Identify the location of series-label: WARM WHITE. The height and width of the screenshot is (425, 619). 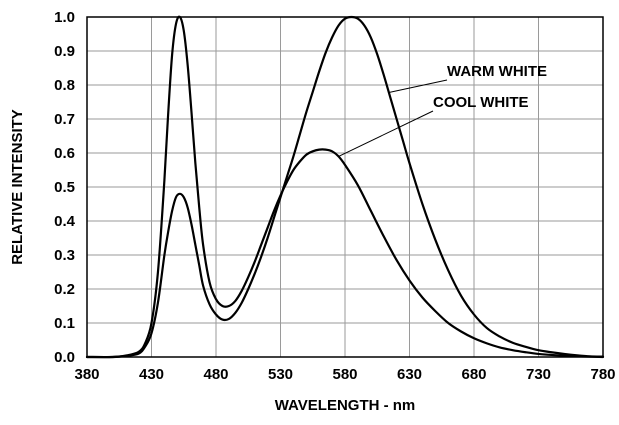
(497, 71).